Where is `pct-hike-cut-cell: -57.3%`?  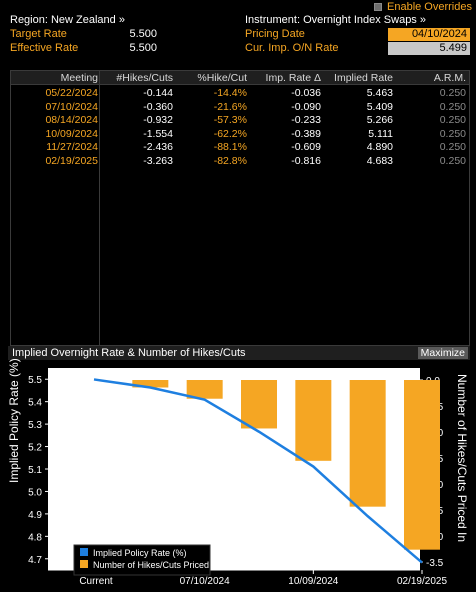 pct-hike-cut-cell: -57.3% is located at coordinates (230, 120).